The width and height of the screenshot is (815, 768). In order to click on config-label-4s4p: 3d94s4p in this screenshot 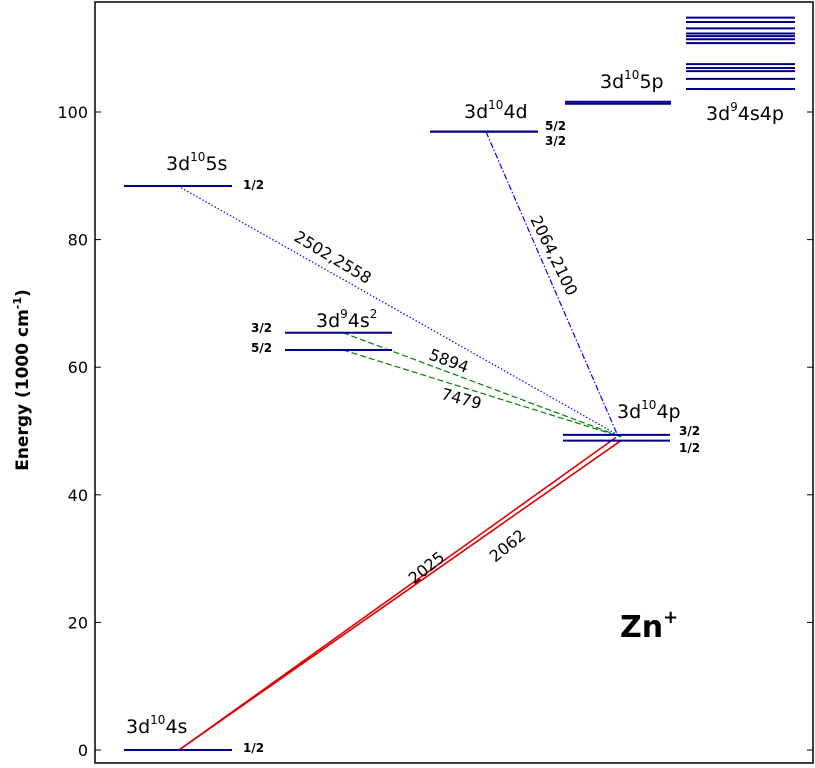, I will do `click(745, 112)`.